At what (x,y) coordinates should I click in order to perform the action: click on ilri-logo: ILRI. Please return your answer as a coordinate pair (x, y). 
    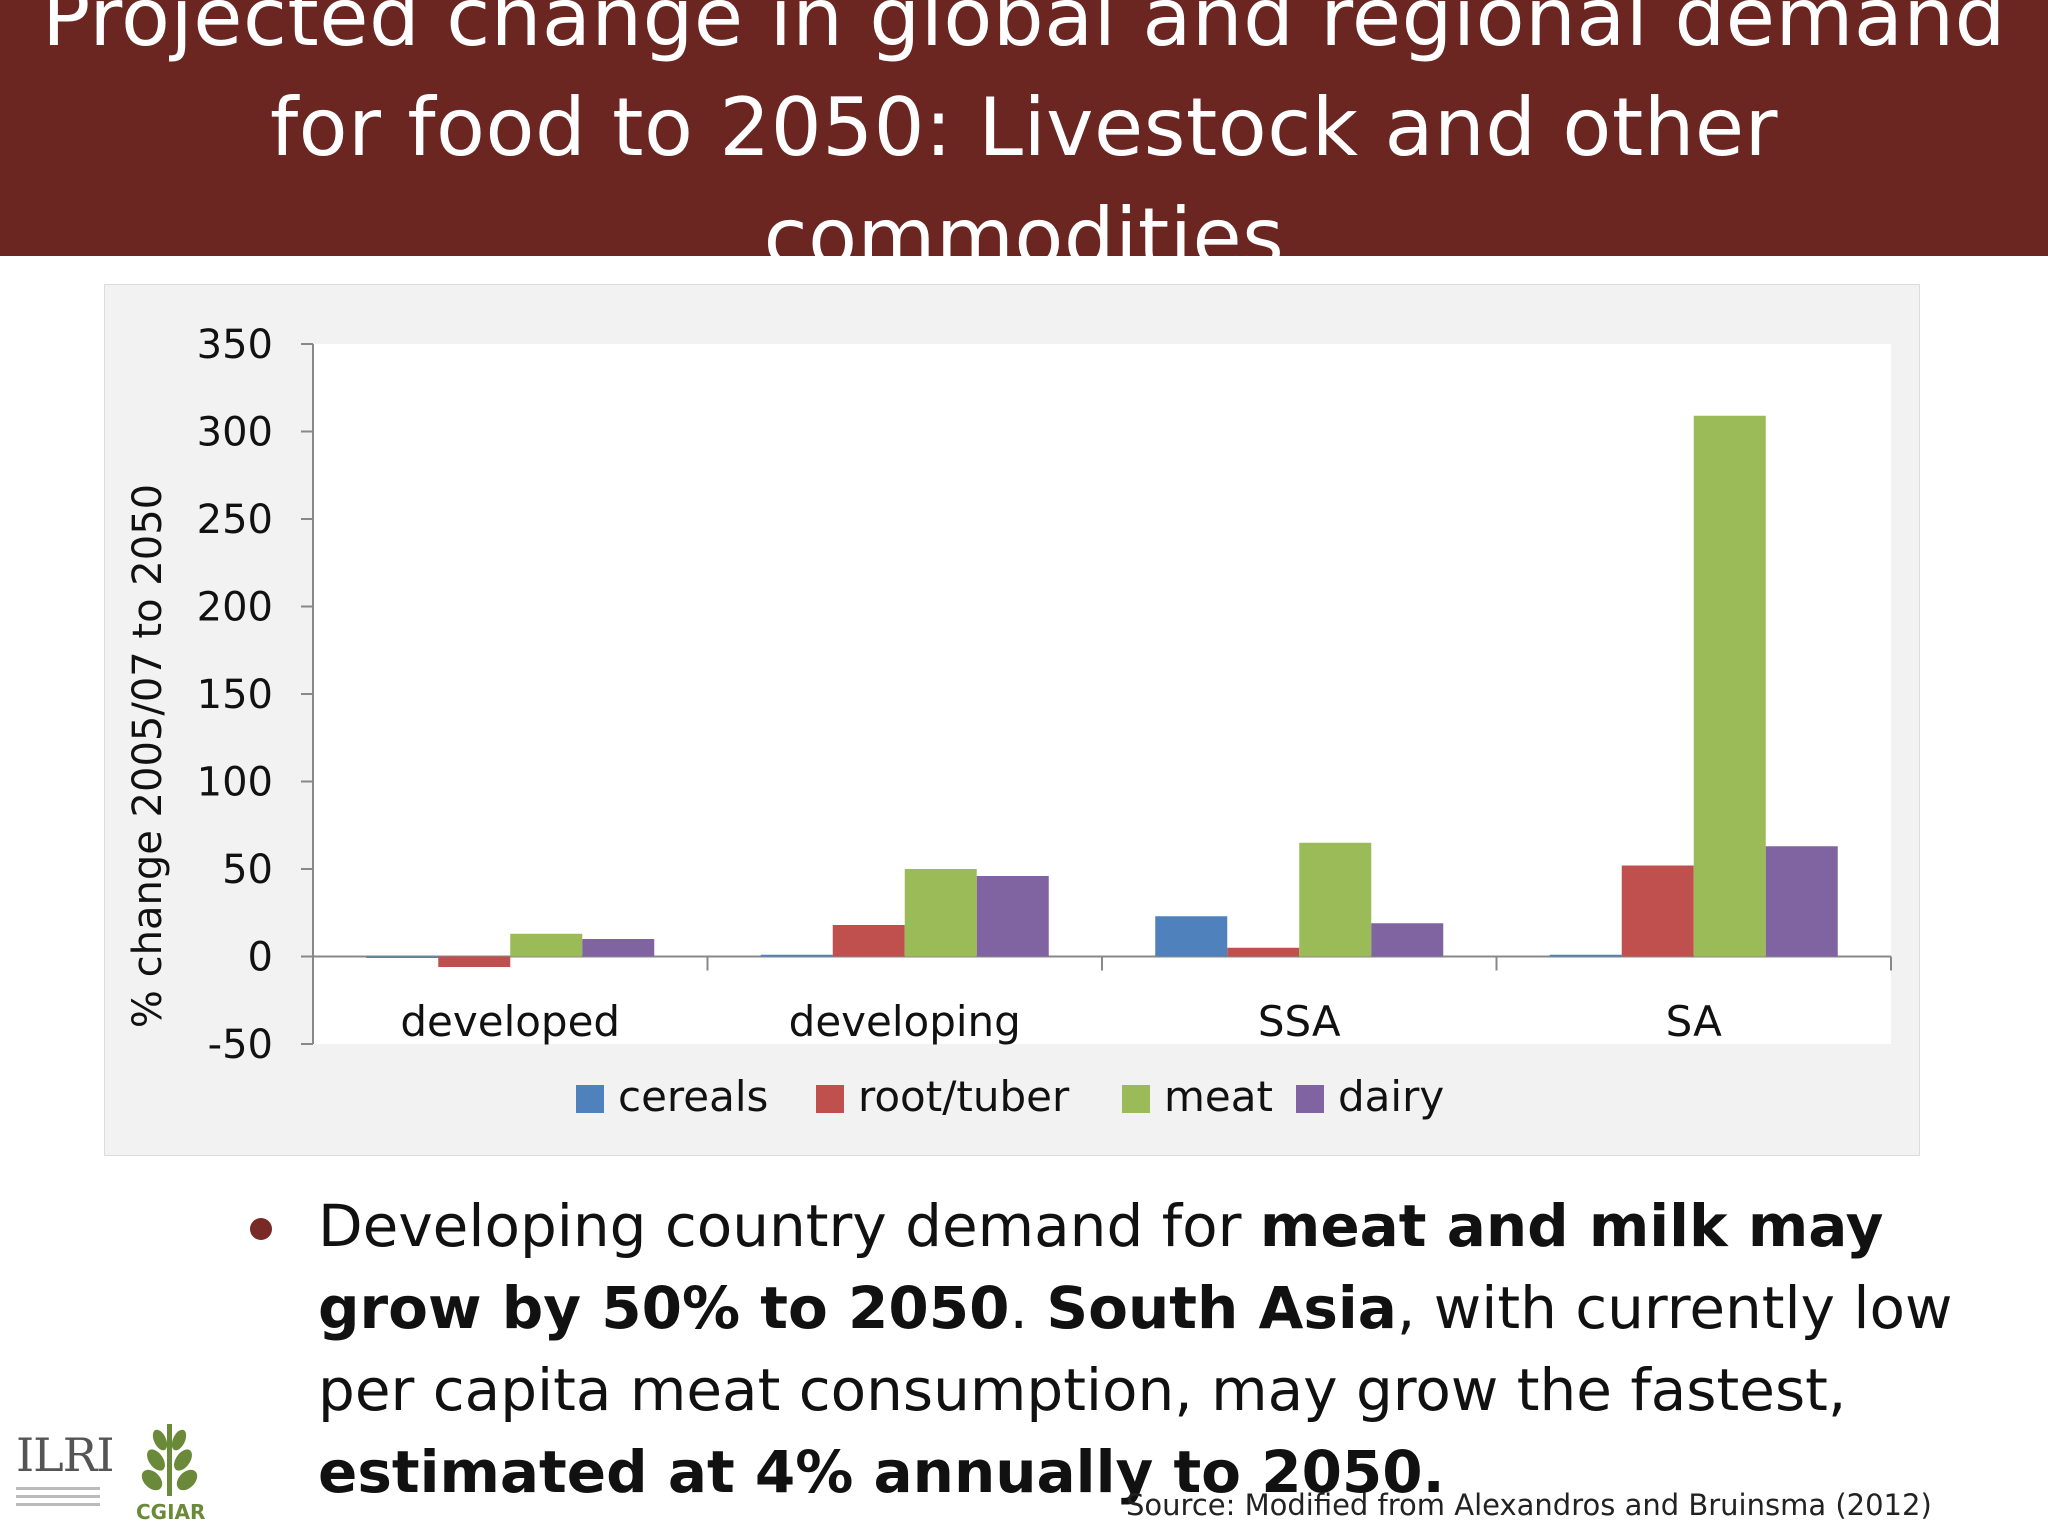
    Looking at the image, I should click on (65, 1473).